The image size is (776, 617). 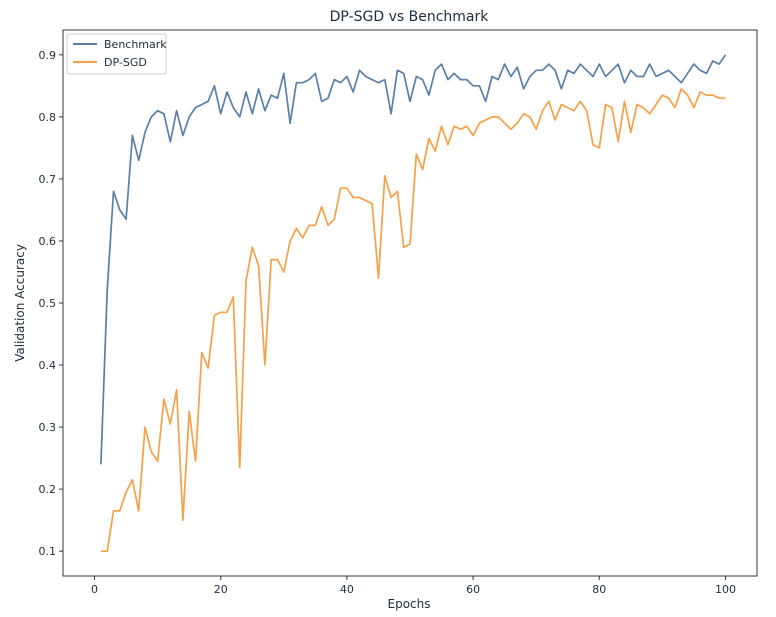 What do you see at coordinates (48, 365) in the screenshot?
I see `y-tick-label: 0.4` at bounding box center [48, 365].